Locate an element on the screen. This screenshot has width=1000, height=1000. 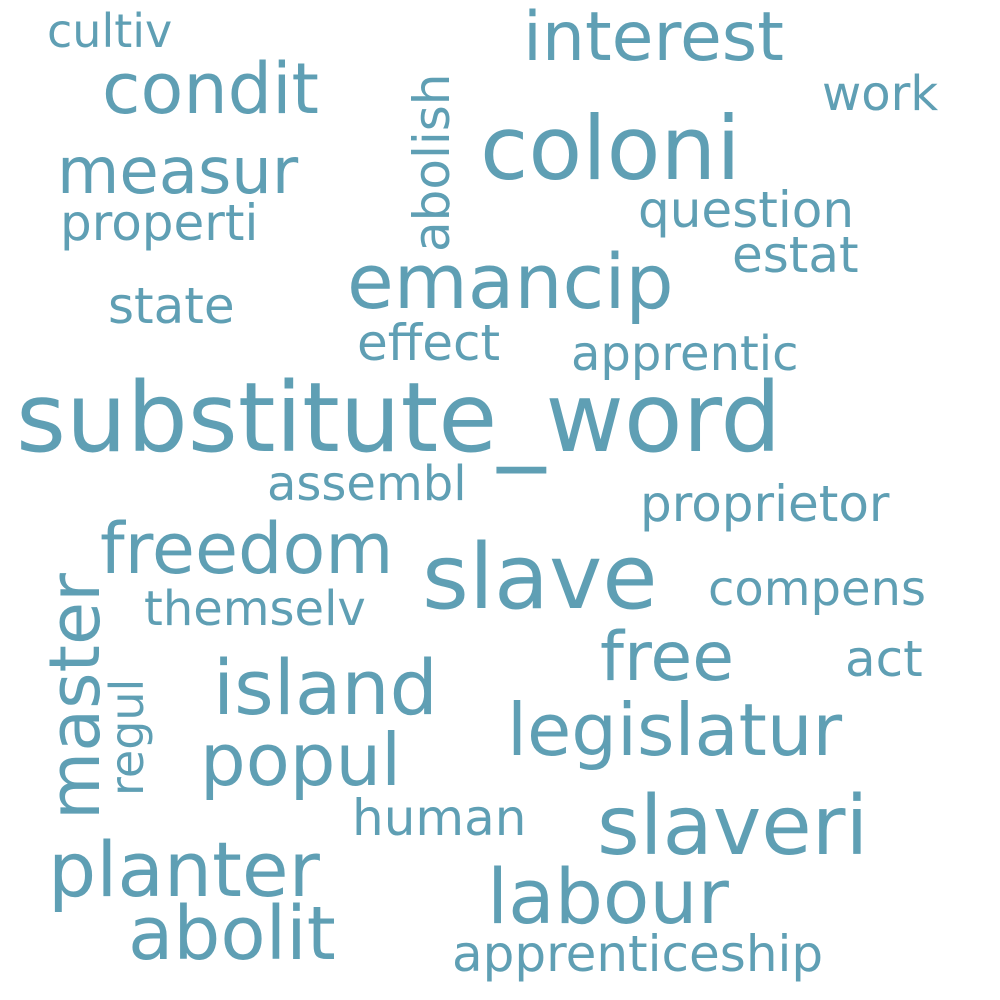
word-question: question is located at coordinates (746, 210).